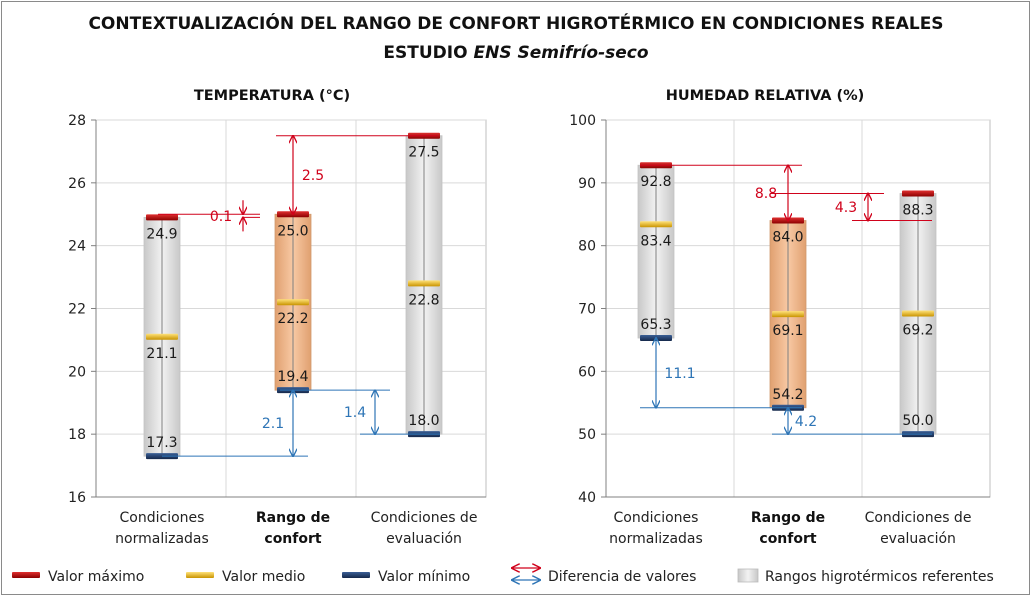 The image size is (1031, 596). I want to click on diff-label: 4.3, so click(846, 208).